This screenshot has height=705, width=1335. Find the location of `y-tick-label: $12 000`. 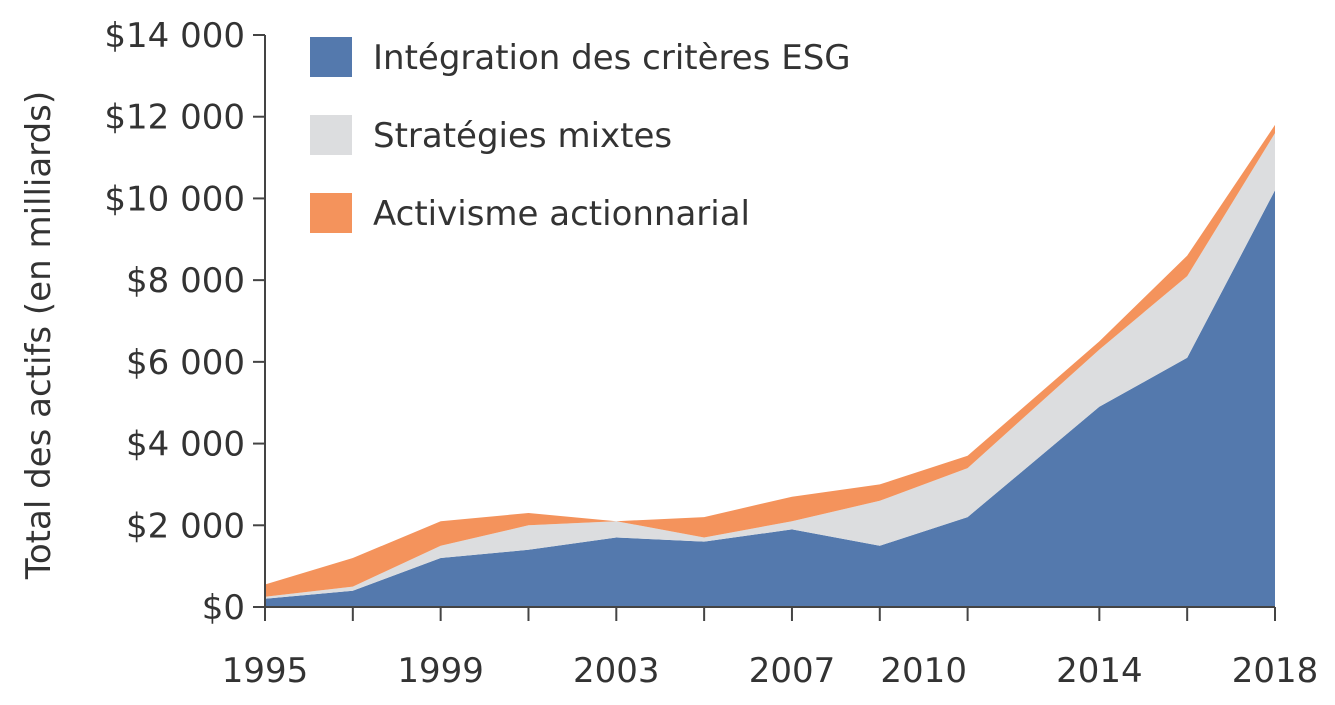

y-tick-label: $12 000 is located at coordinates (174, 118).